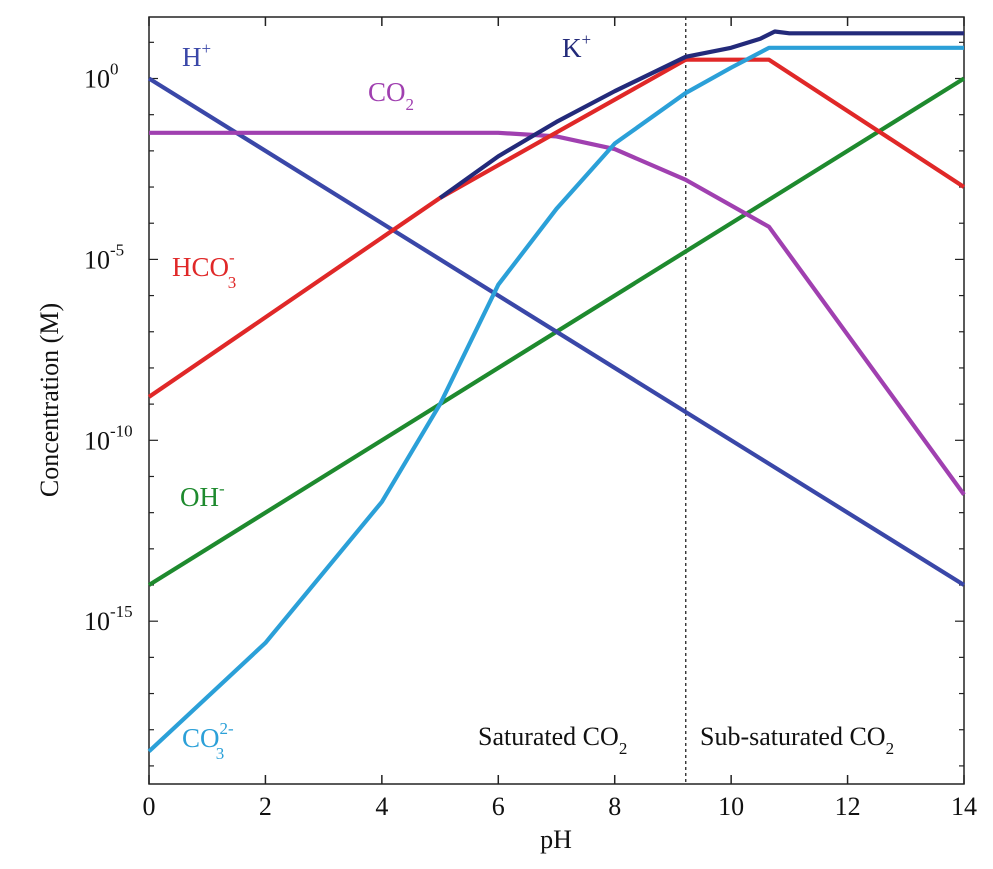 This screenshot has width=993, height=869. I want to click on x-tick-label-10: 10, so click(731, 806).